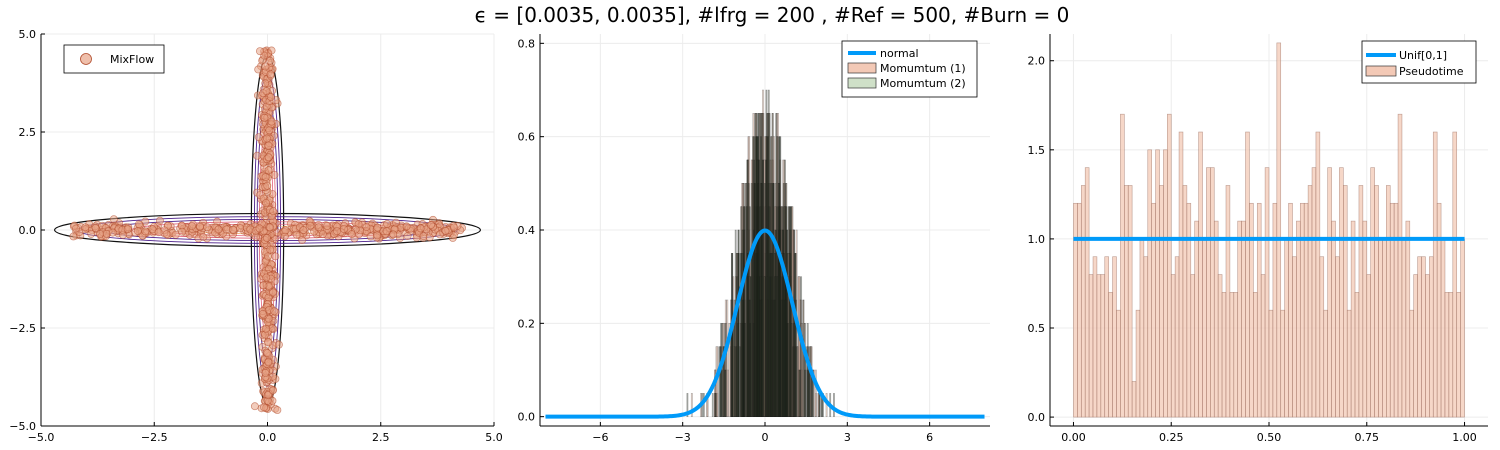 The height and width of the screenshot is (450, 1500). What do you see at coordinates (1171, 437) in the screenshot?
I see `x-tick-label: 0.25` at bounding box center [1171, 437].